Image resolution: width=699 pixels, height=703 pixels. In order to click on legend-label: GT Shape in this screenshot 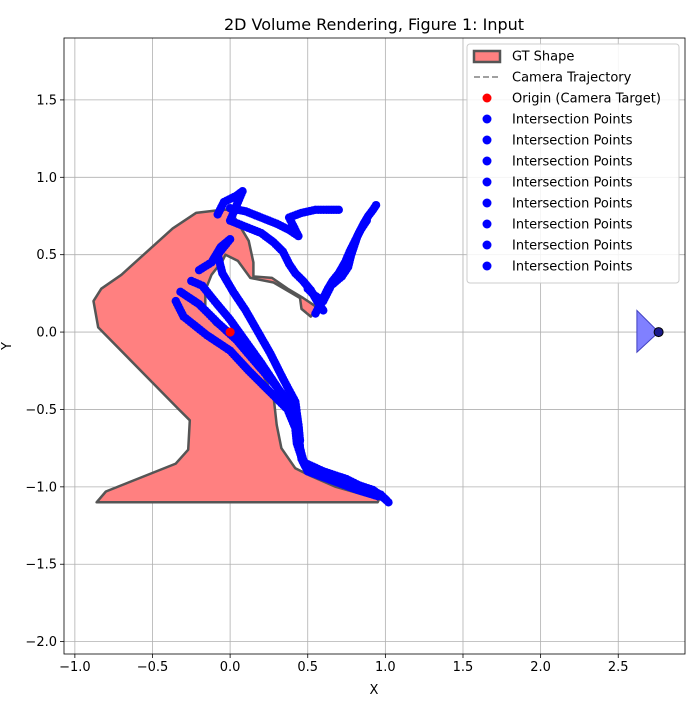, I will do `click(543, 57)`.